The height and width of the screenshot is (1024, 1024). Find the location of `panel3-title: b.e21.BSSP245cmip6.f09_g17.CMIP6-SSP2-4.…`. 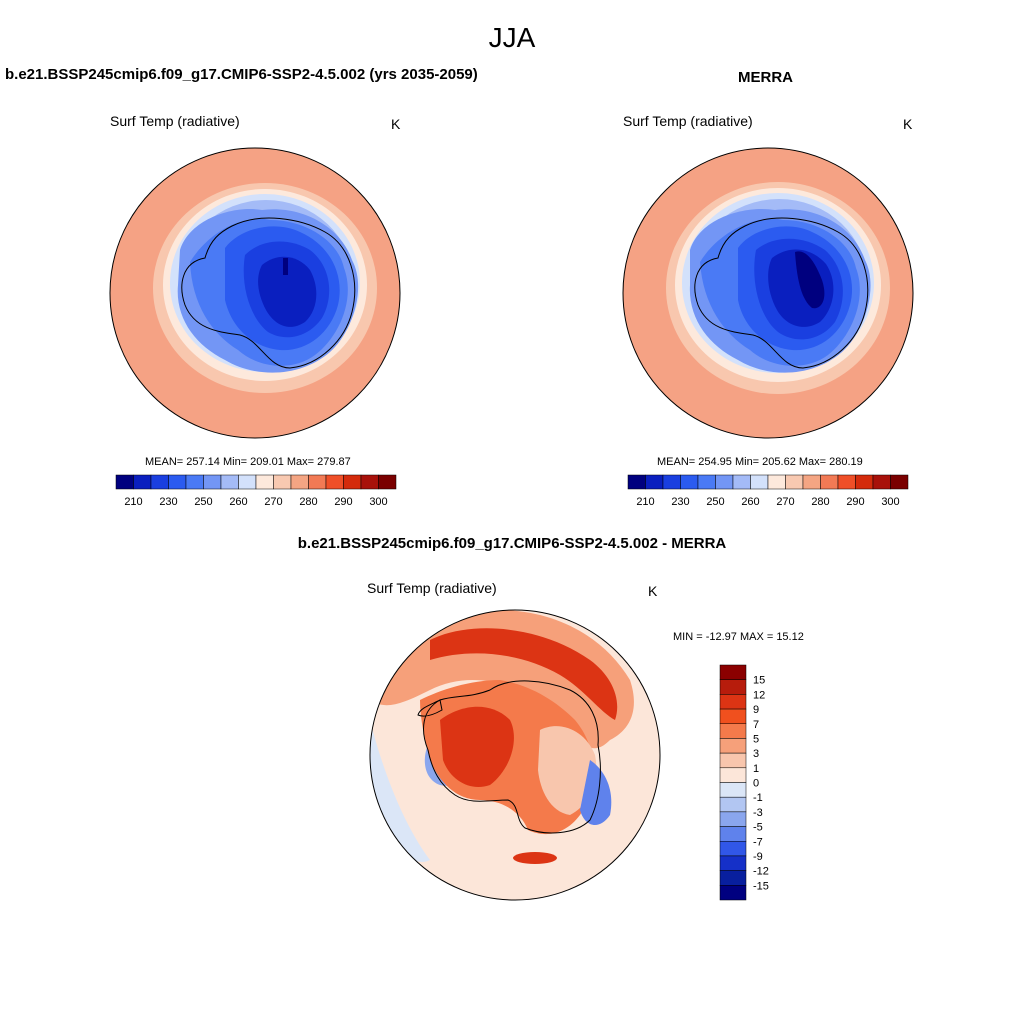

panel3-title: b.e21.BSSP245cmip6.f09_g17.CMIP6-SSP2-4.… is located at coordinates (512, 543).